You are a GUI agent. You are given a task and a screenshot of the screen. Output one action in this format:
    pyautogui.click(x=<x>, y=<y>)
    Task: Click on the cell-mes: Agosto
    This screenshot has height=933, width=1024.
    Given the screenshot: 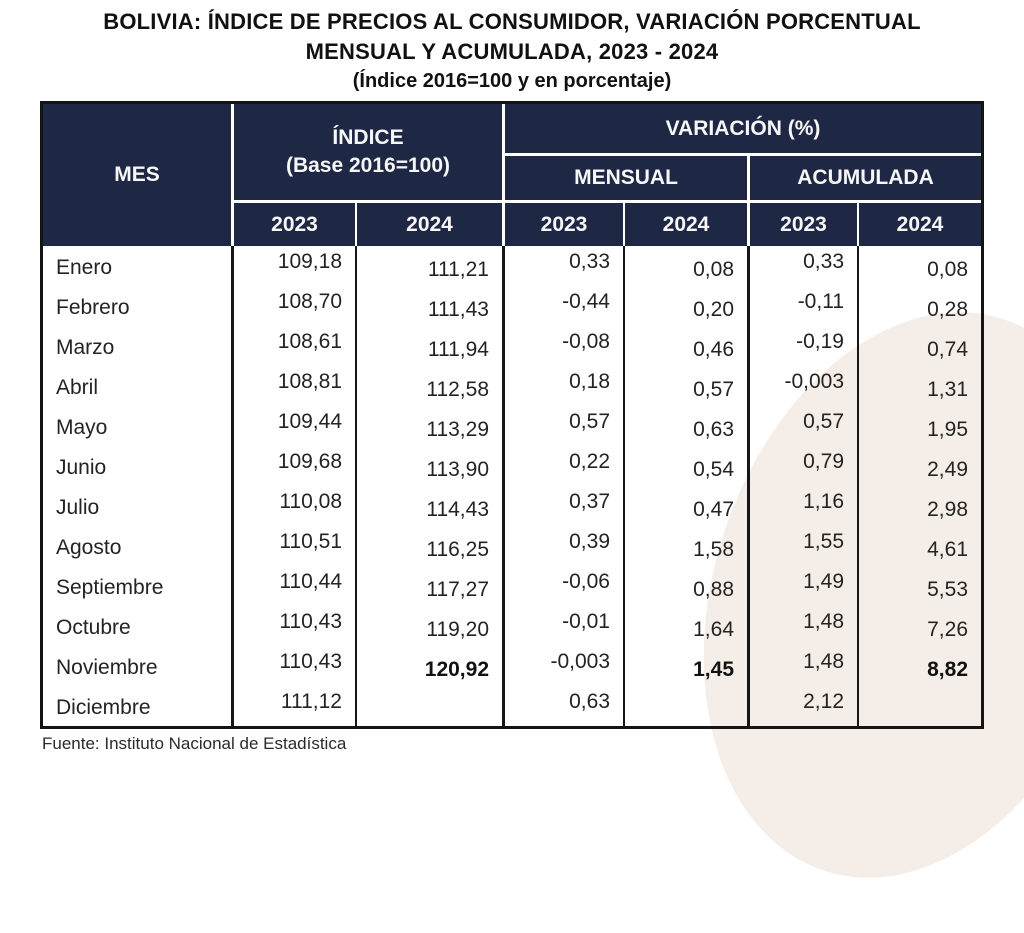 What is the action you would take?
    pyautogui.click(x=137, y=546)
    